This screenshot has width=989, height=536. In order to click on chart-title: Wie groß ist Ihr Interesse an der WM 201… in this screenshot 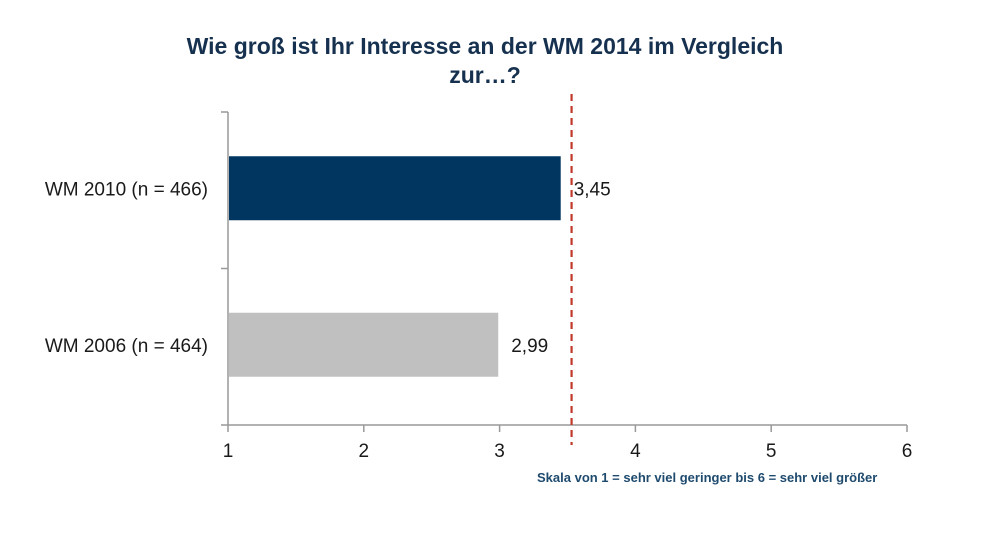, I will do `click(485, 61)`.